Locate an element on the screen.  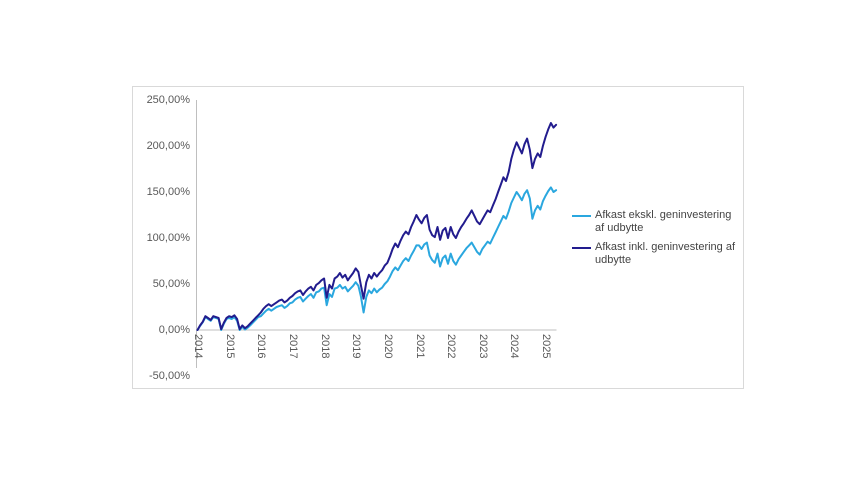
y-axis-tick-label: 200,00% is located at coordinates (168, 145).